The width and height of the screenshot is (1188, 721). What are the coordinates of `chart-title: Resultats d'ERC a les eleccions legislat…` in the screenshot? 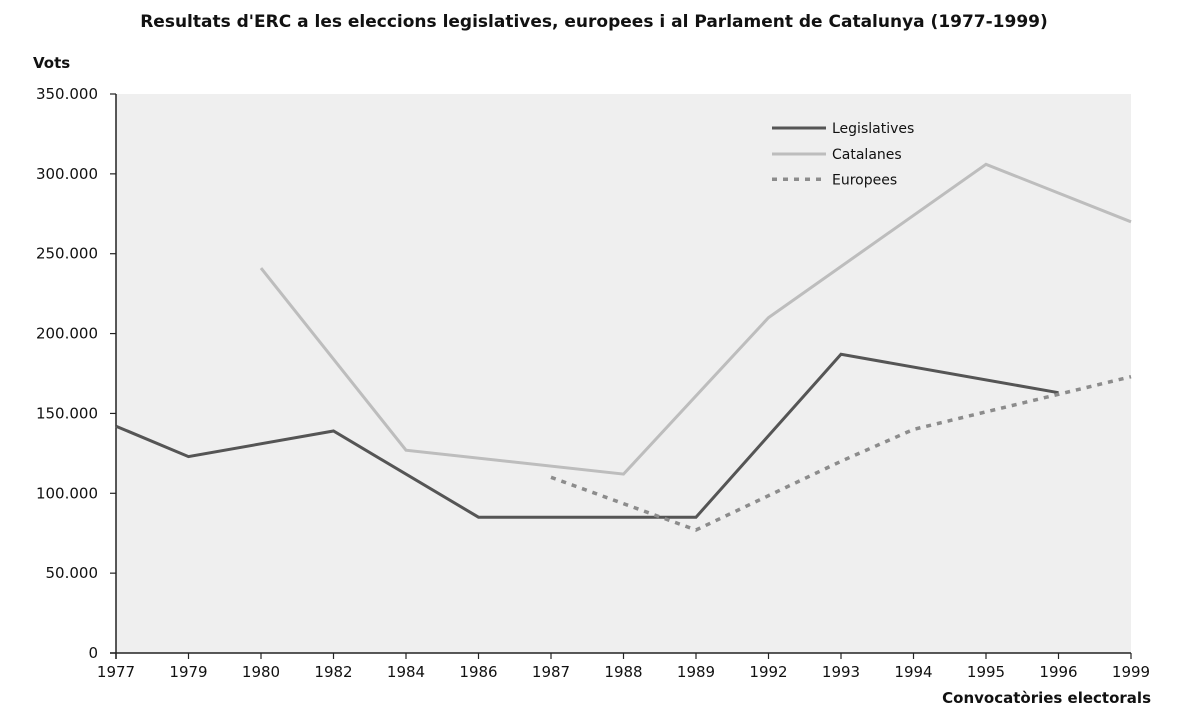 It's located at (594, 22).